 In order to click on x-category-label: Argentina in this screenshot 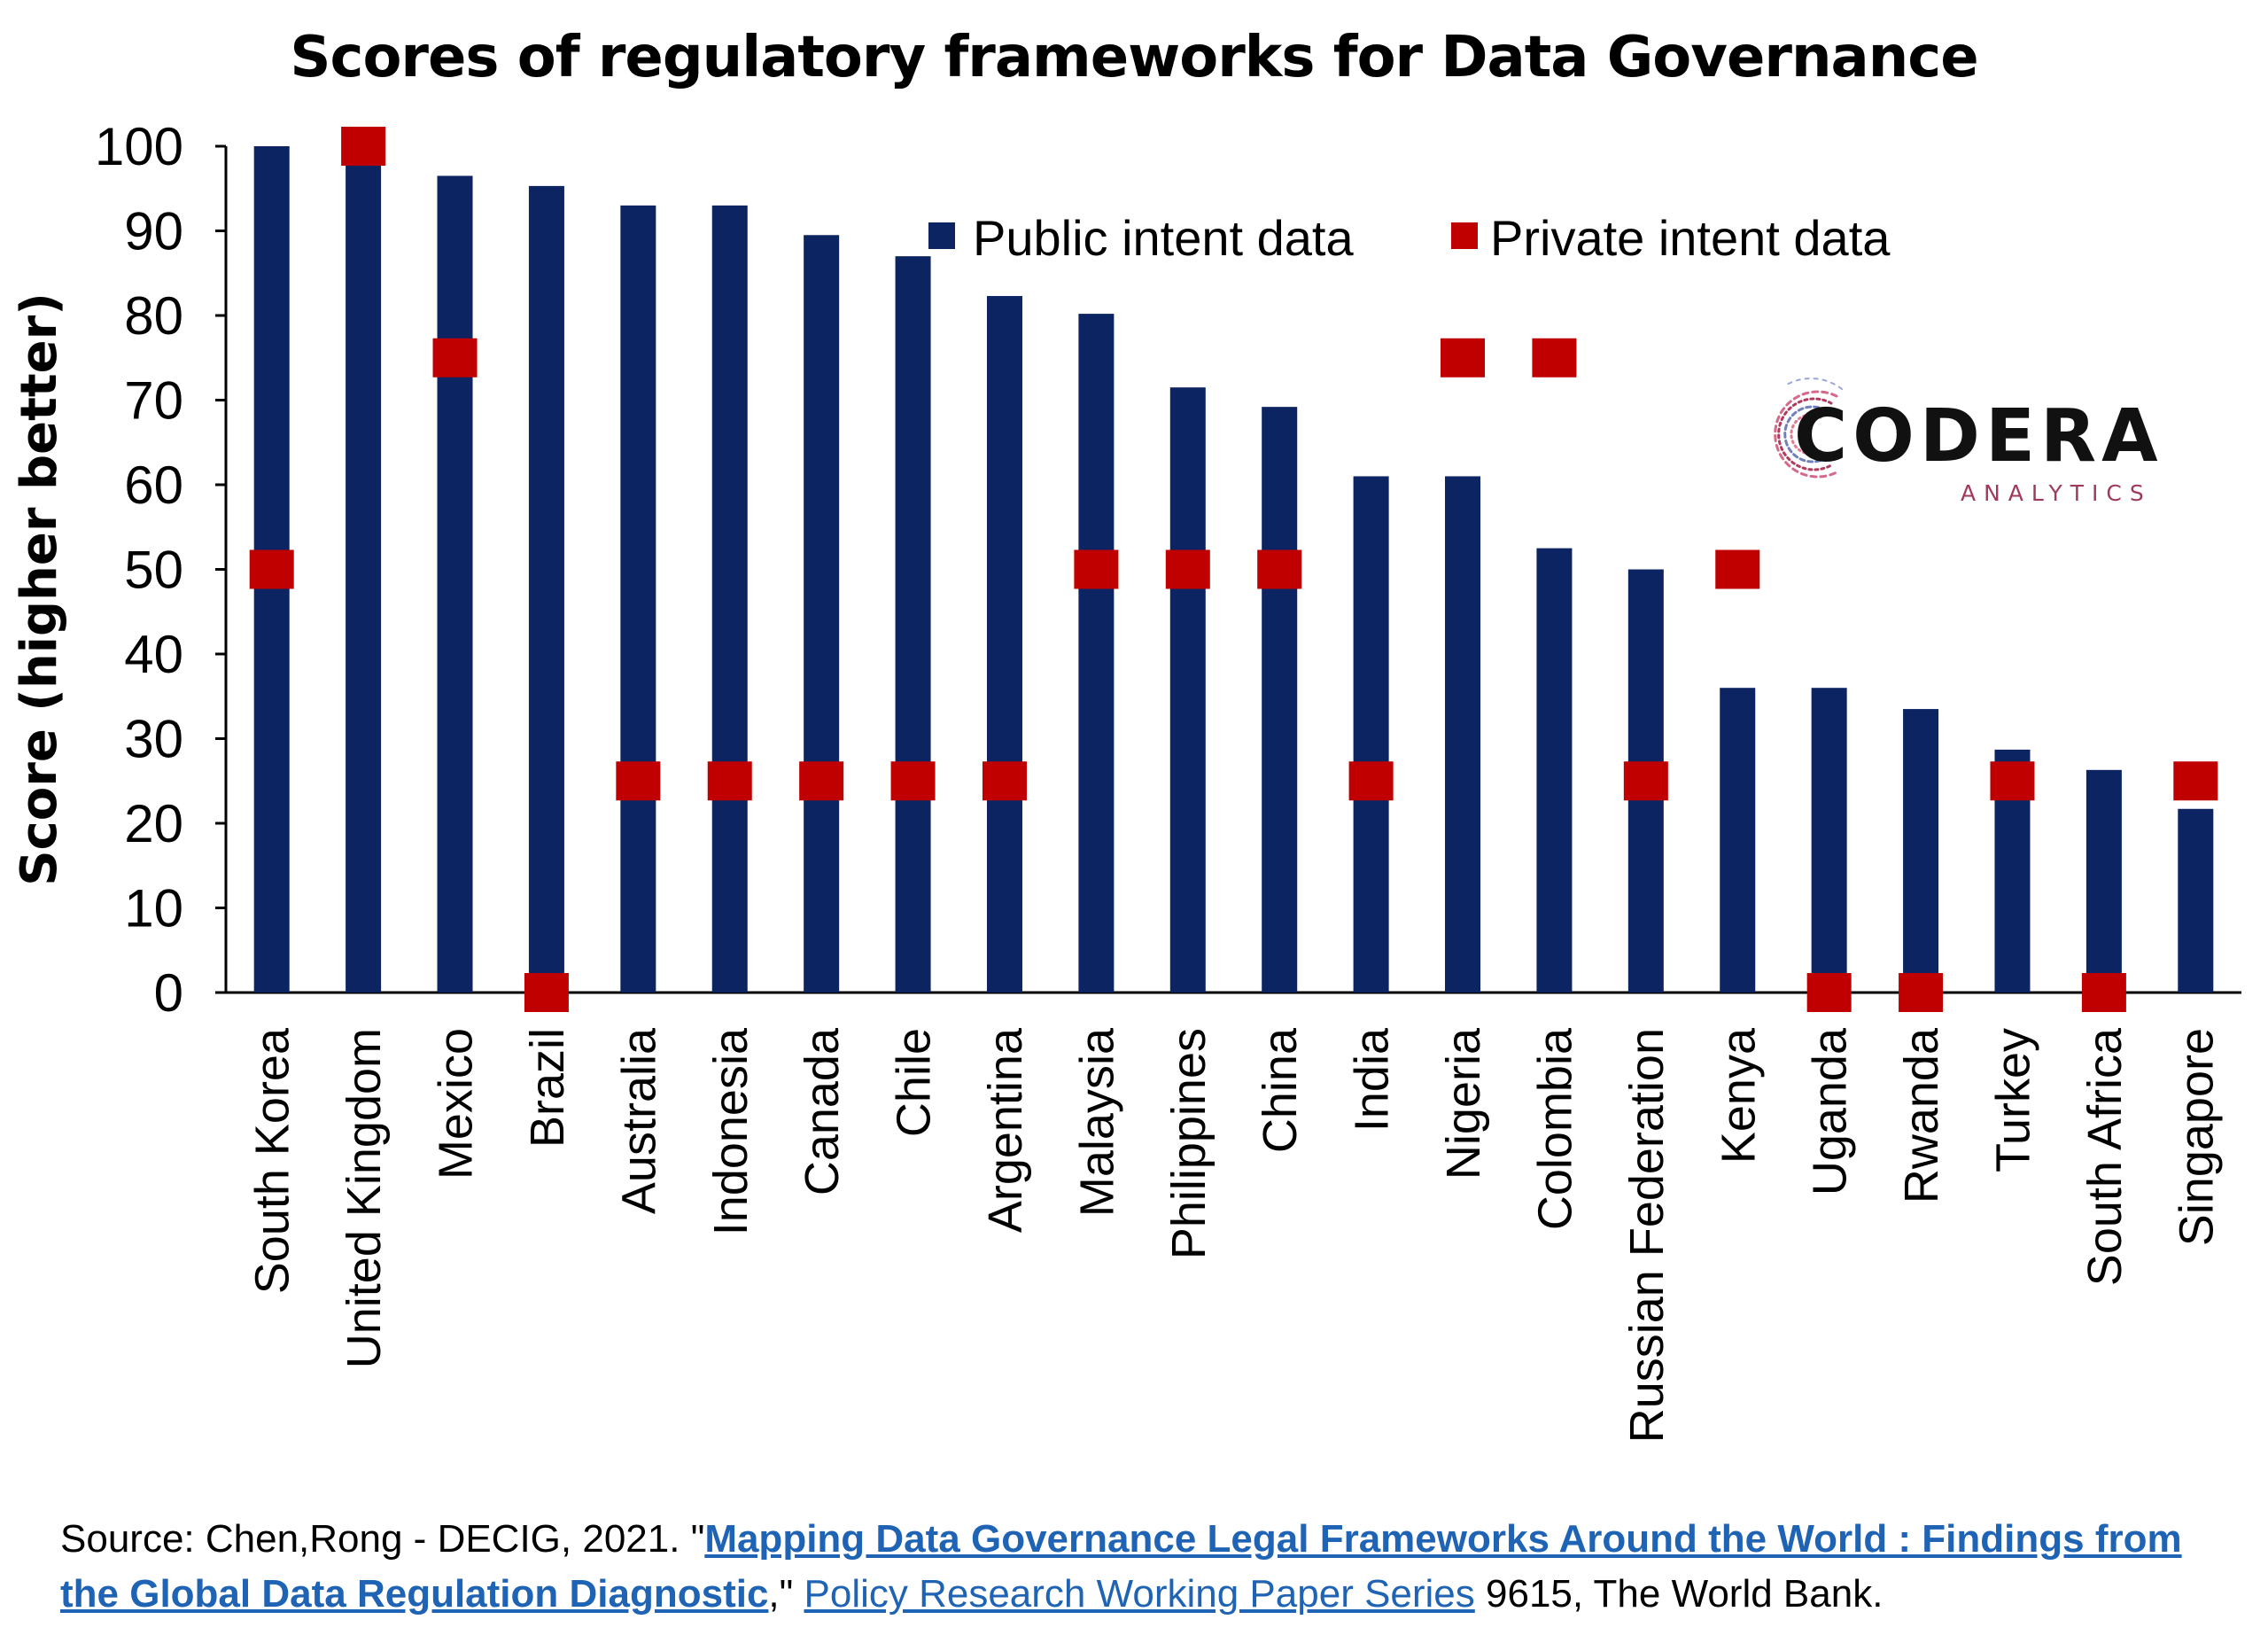, I will do `click(1005, 1130)`.